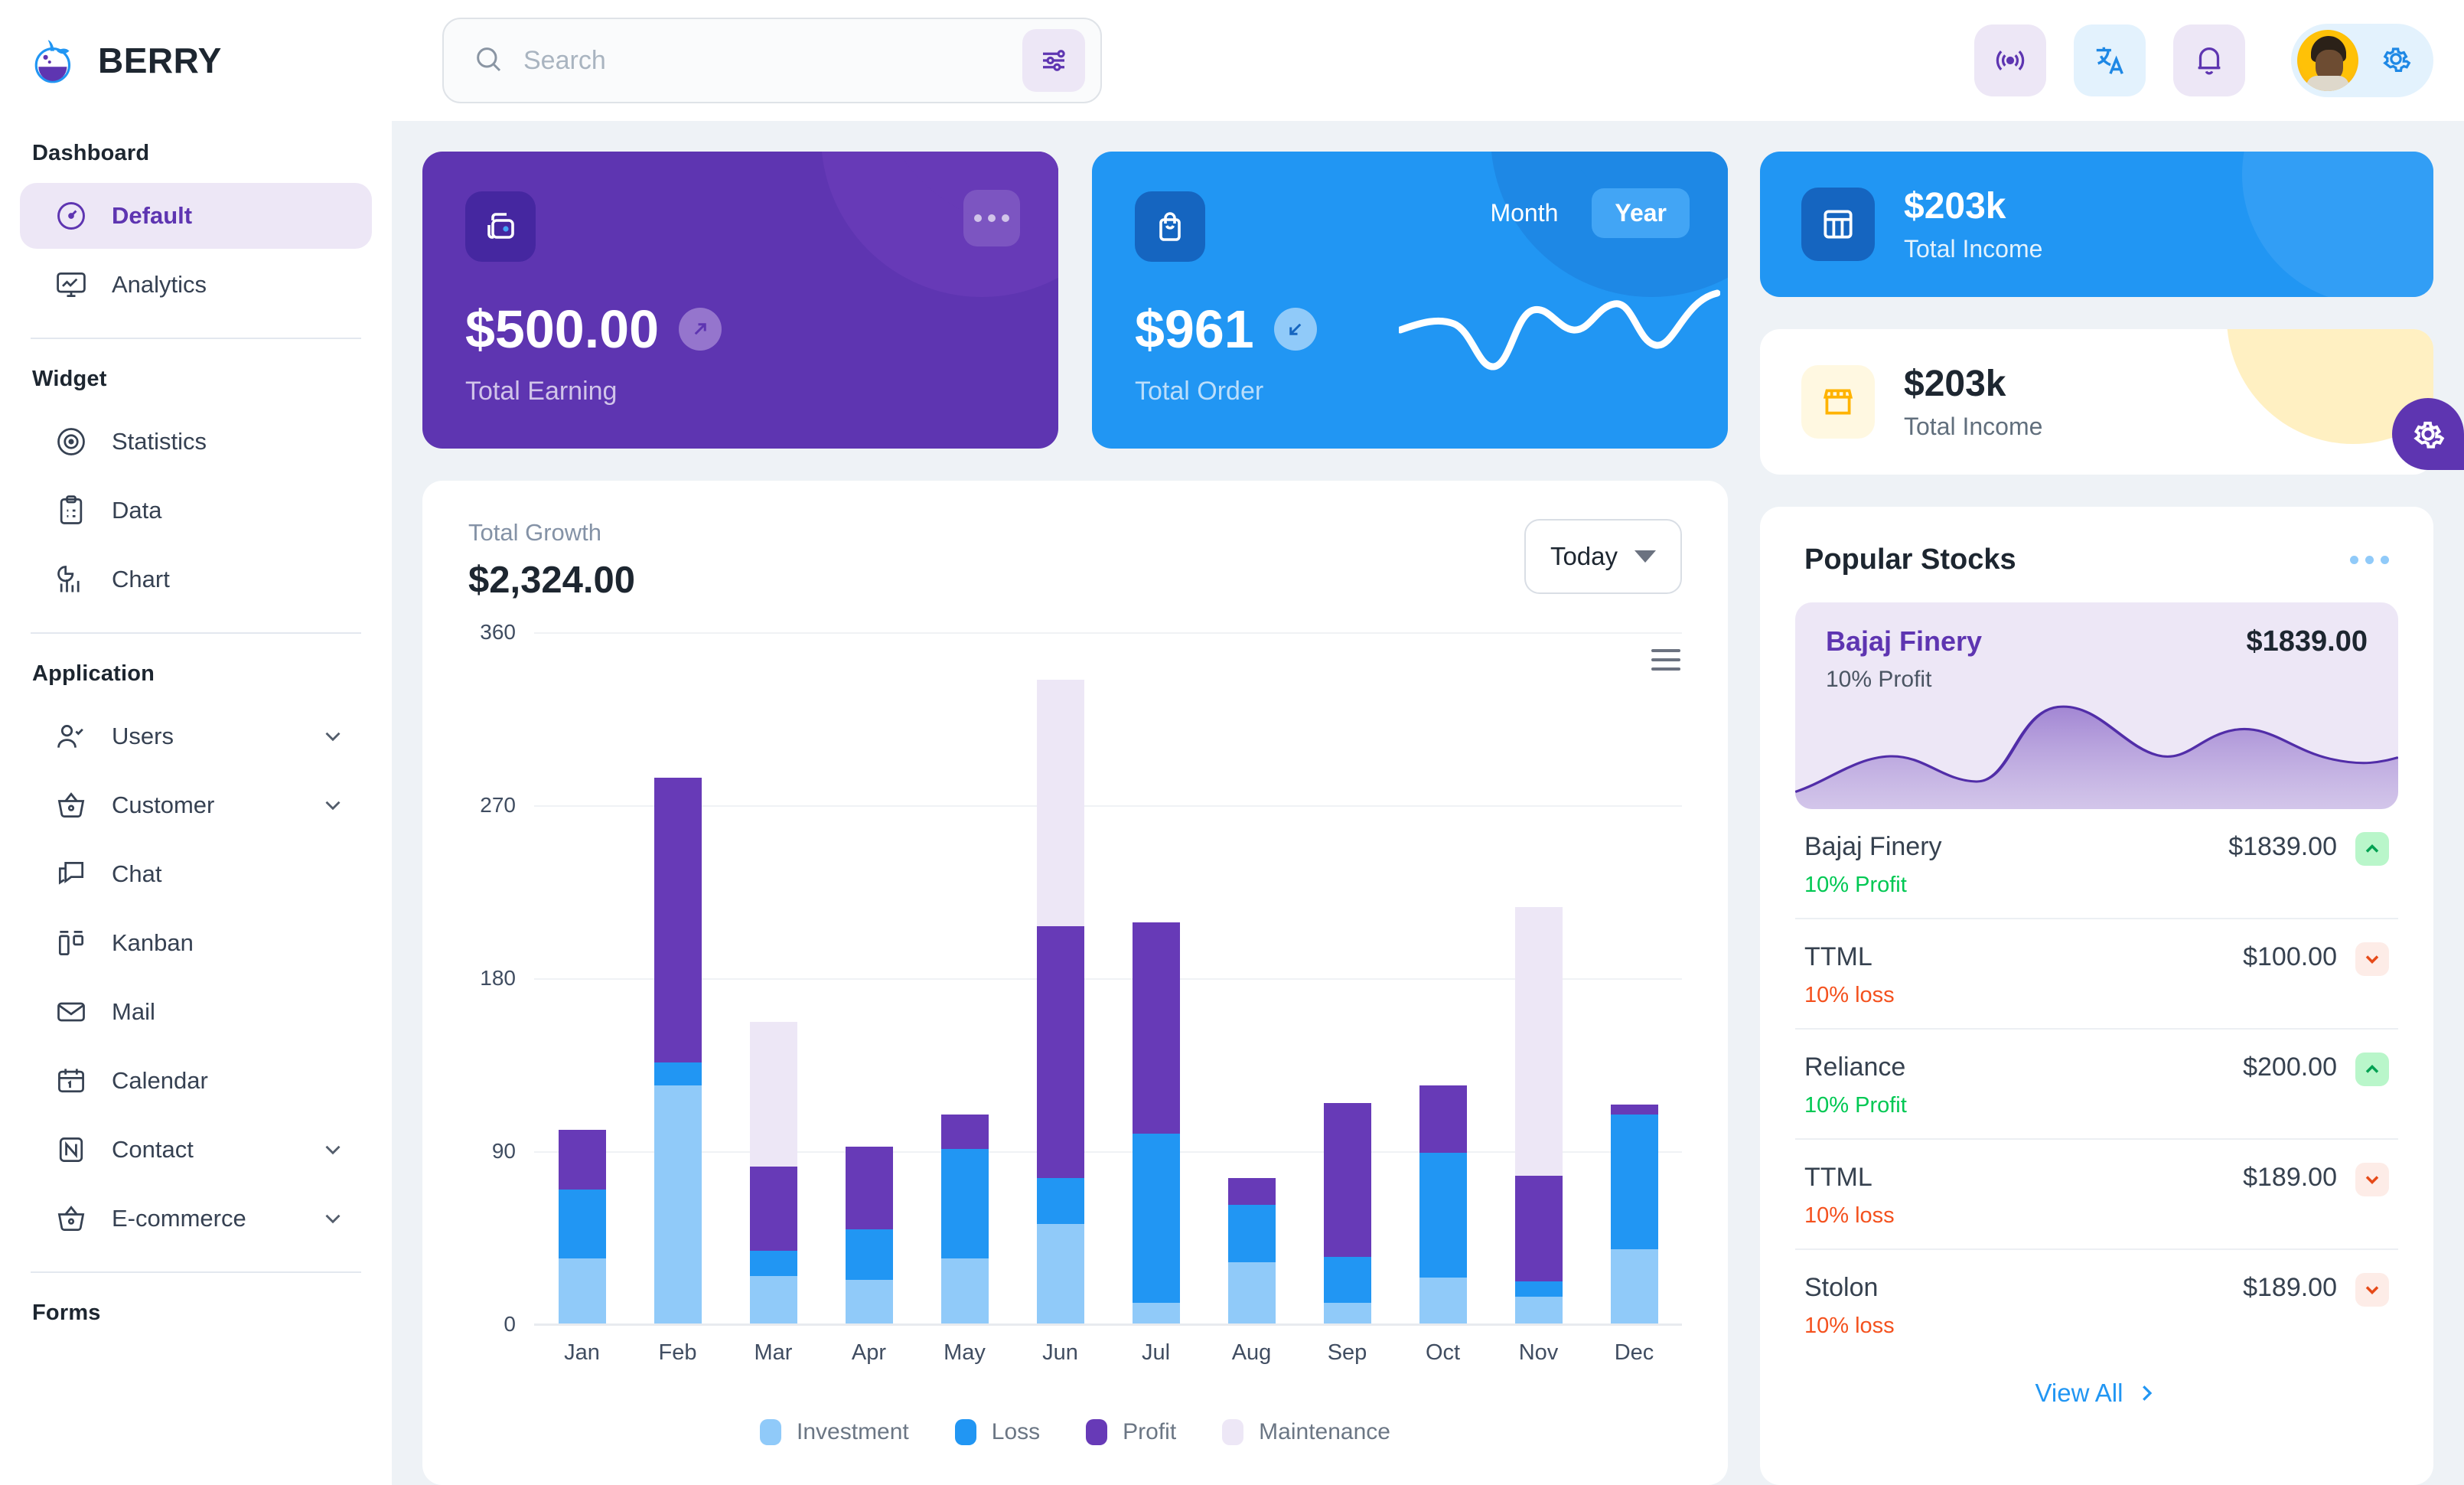  What do you see at coordinates (1904, 659) in the screenshot?
I see `featured-left: Bajaj Finery 10% Profit` at bounding box center [1904, 659].